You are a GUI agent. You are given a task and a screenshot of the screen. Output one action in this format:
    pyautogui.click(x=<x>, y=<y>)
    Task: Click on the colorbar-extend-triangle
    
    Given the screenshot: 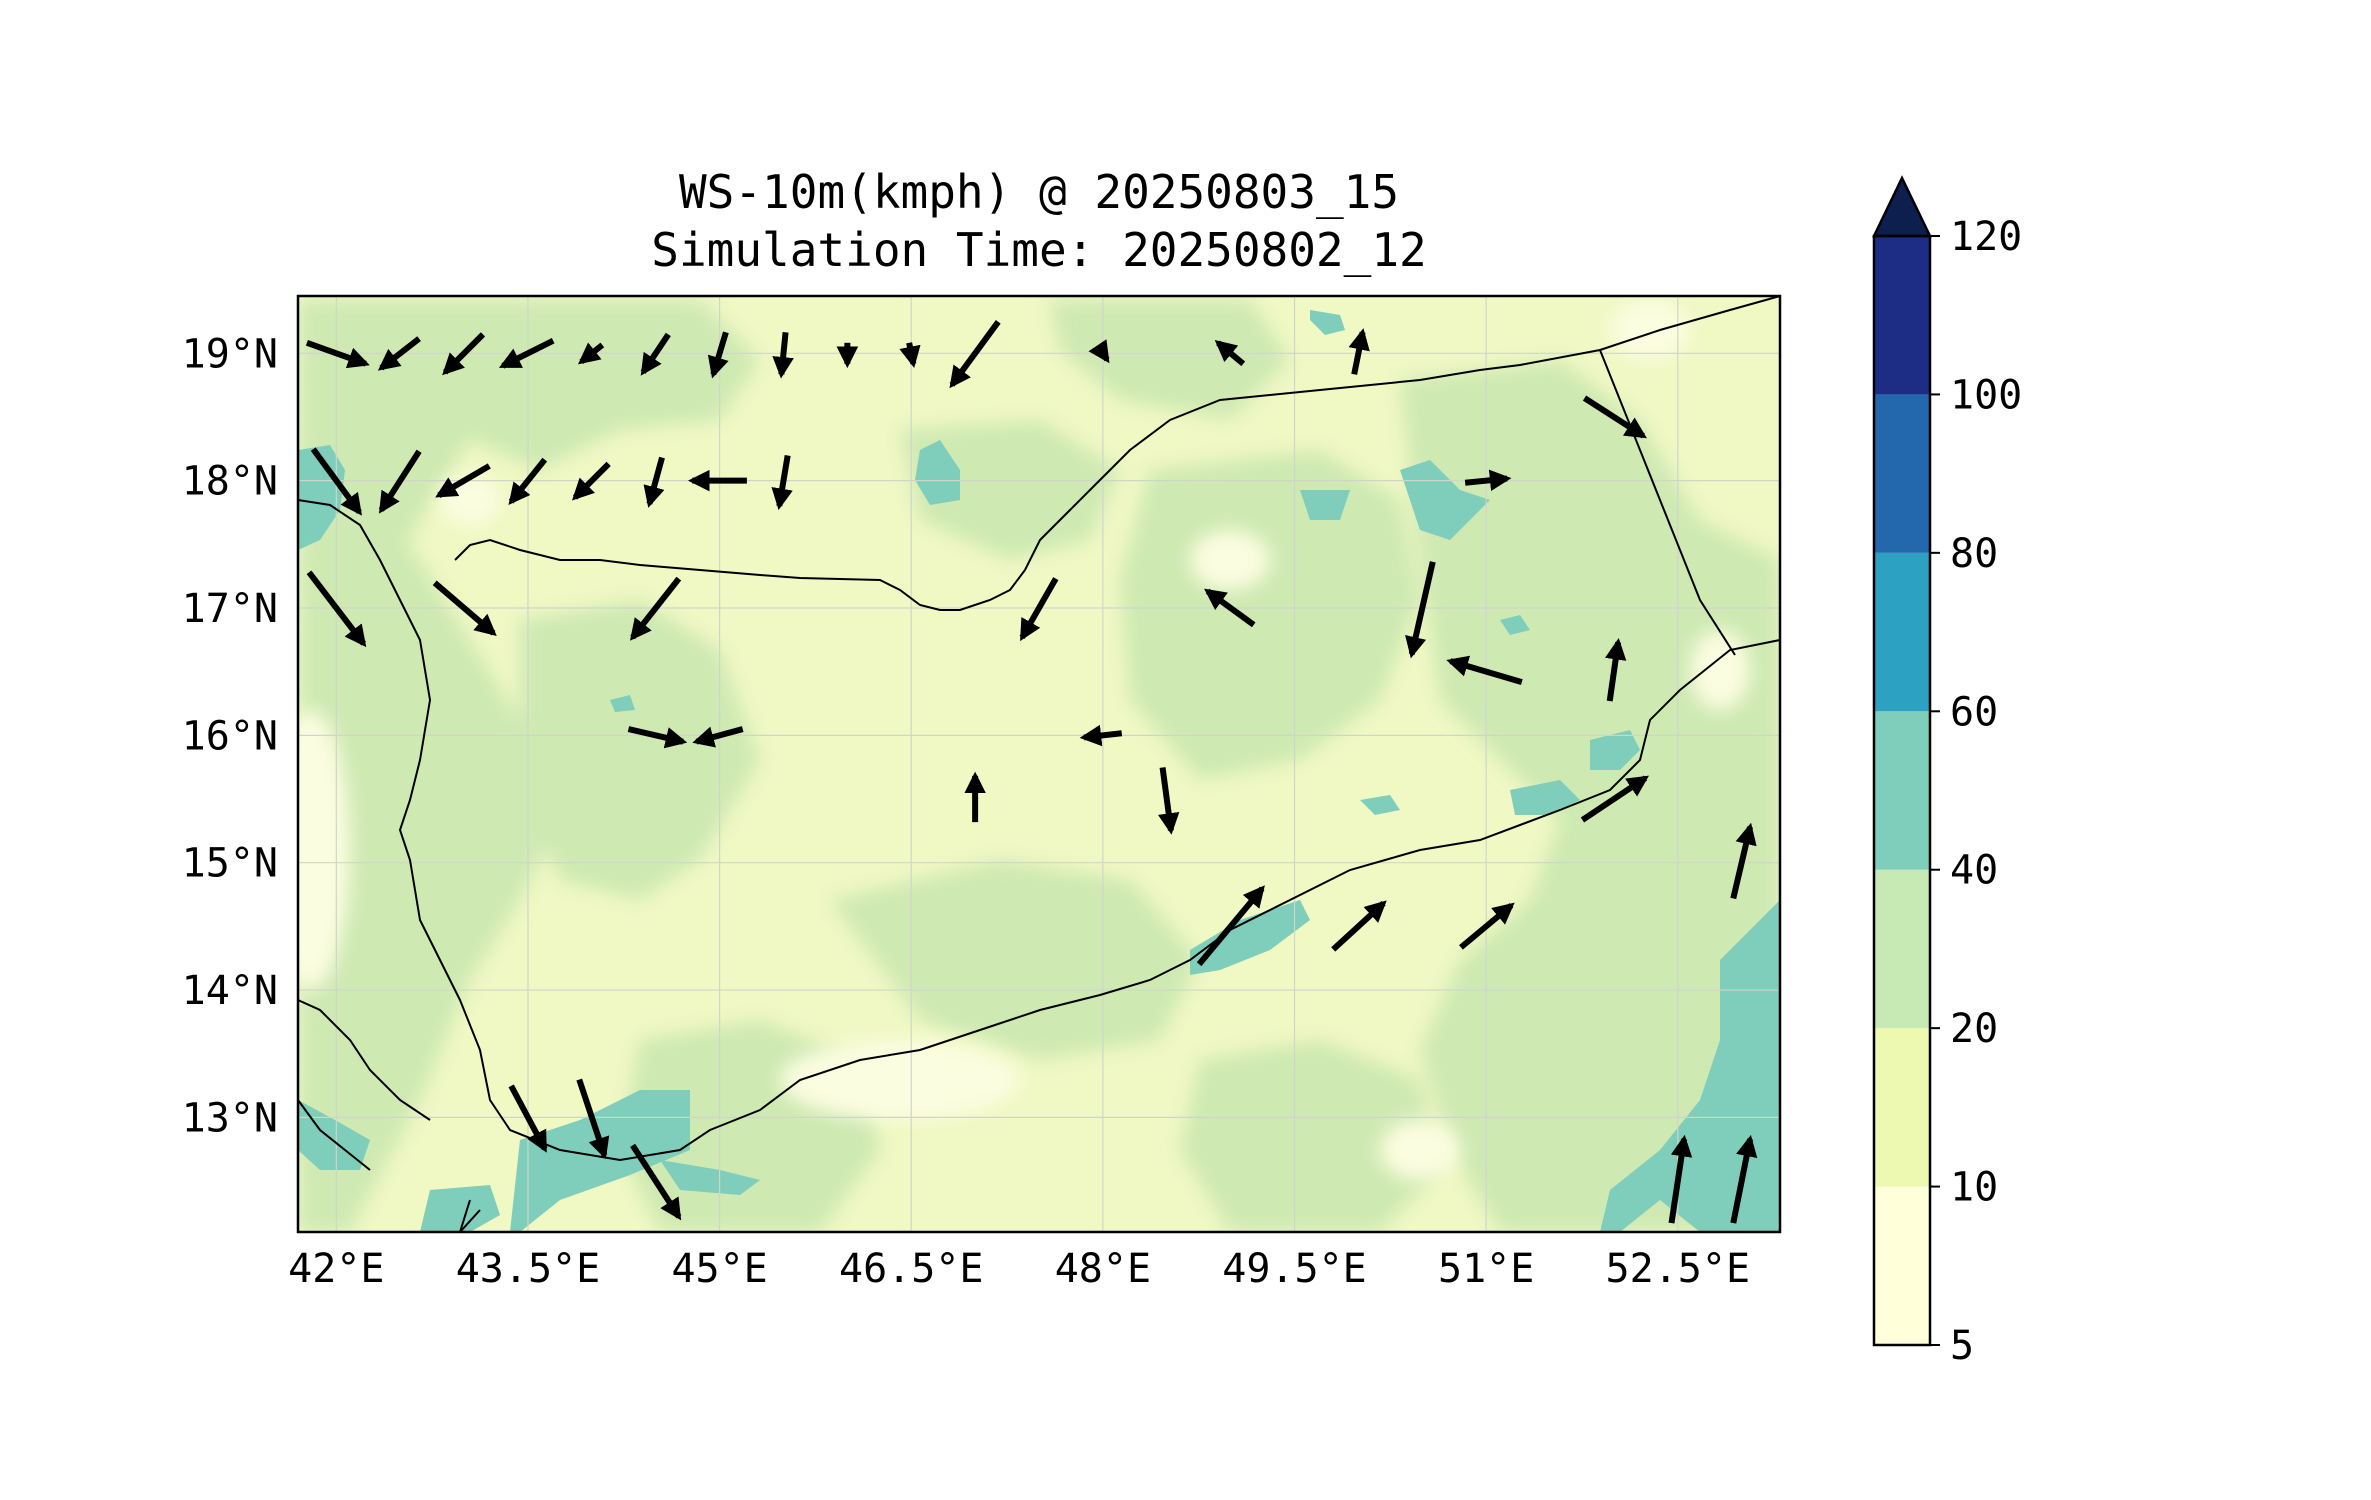 What is the action you would take?
    pyautogui.click(x=1902, y=206)
    